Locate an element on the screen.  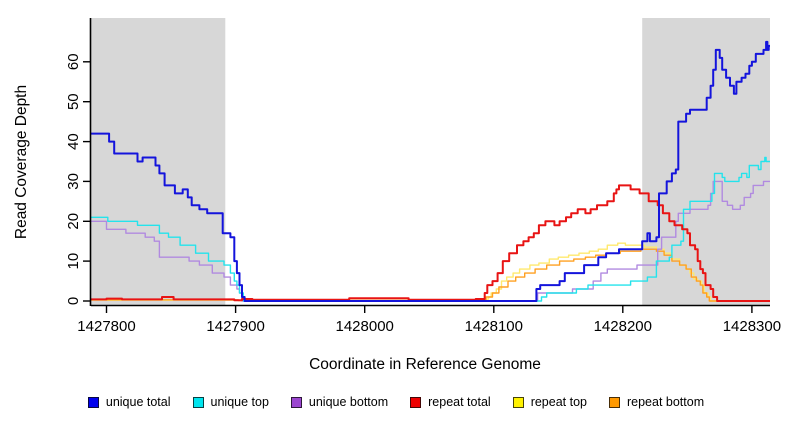
y-tick-label: 40 is located at coordinates (73, 141).